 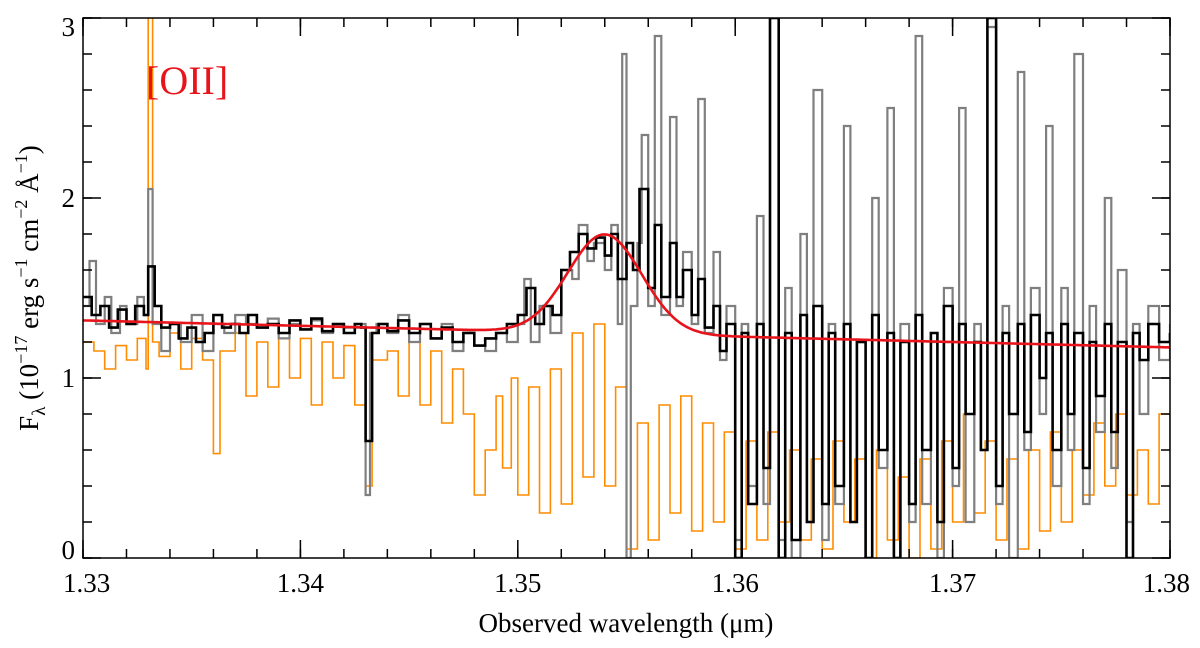 I want to click on x-tick-label: 1.37, so click(x=952, y=583).